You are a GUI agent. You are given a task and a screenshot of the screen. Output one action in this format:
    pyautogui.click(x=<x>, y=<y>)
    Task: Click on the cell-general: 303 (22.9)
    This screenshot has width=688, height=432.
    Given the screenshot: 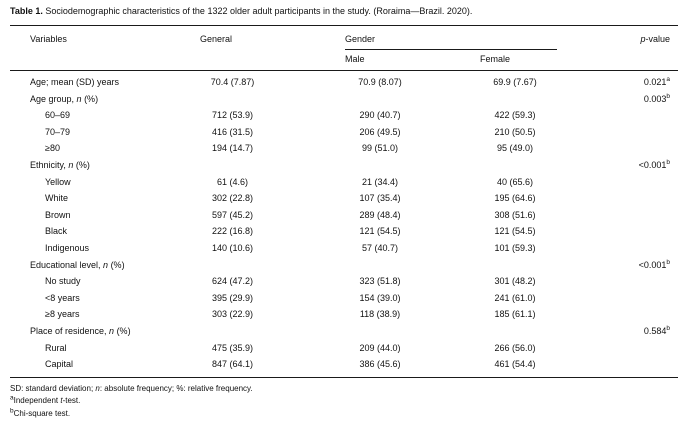 What is the action you would take?
    pyautogui.click(x=232, y=314)
    